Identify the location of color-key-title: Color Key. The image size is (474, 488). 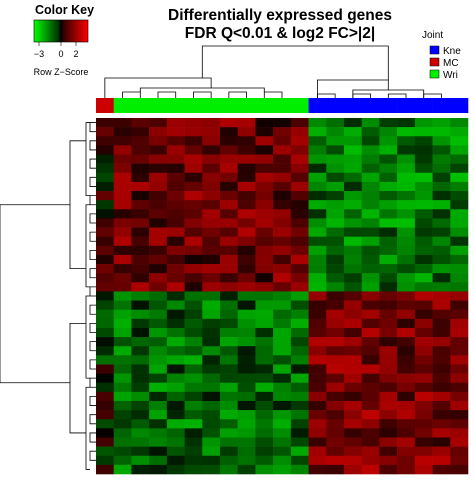
(64, 10).